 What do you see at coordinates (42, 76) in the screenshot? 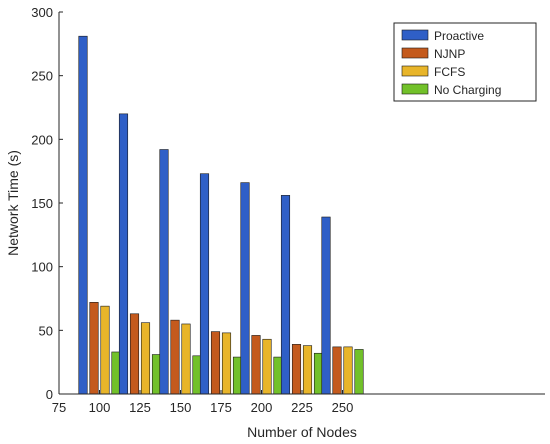
I see `y-tick-label: 250` at bounding box center [42, 76].